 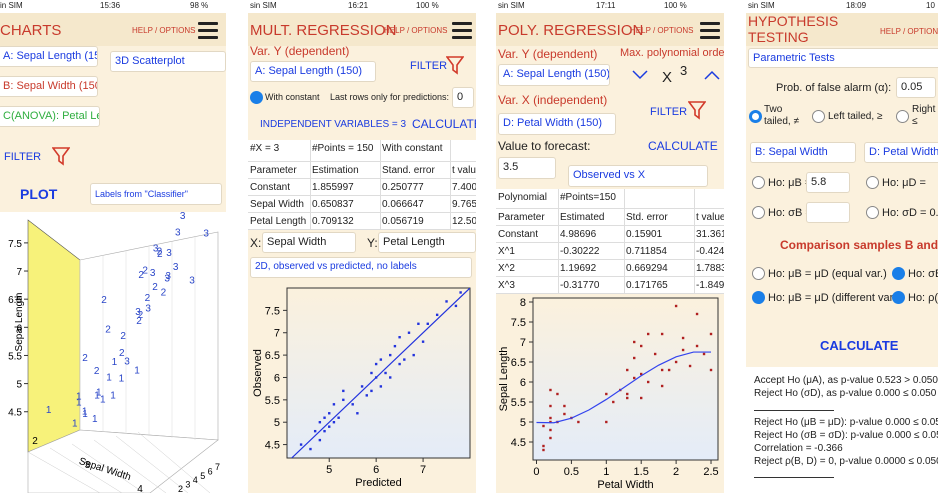 I want to click on y-axis-label: Observed, so click(x=258, y=373).